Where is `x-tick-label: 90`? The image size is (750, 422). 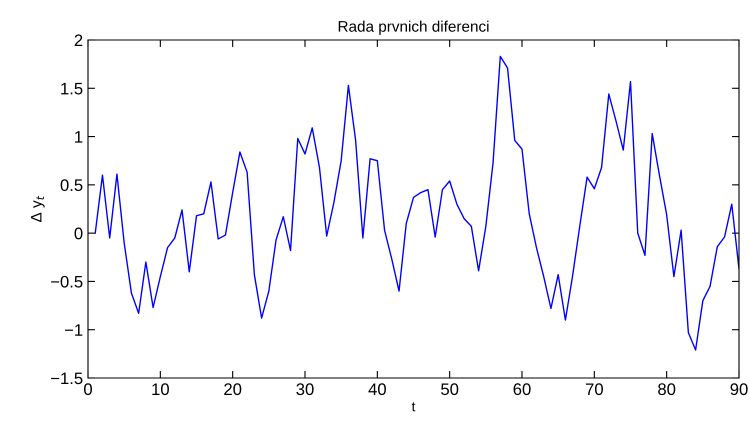 x-tick-label: 90 is located at coordinates (739, 389).